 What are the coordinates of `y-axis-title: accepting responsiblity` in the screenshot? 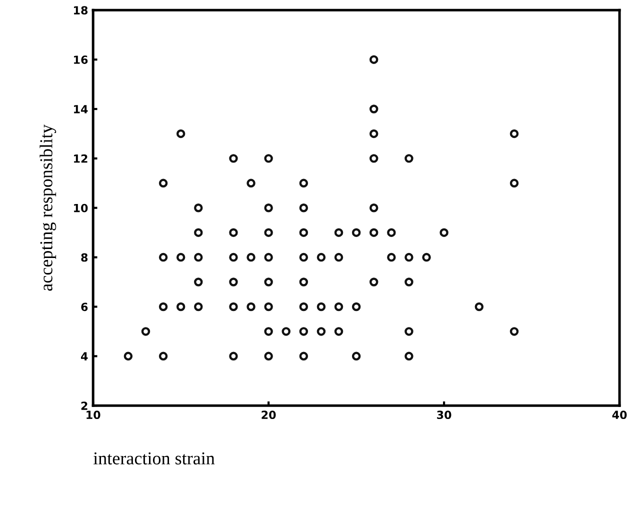 It's located at (48, 207).